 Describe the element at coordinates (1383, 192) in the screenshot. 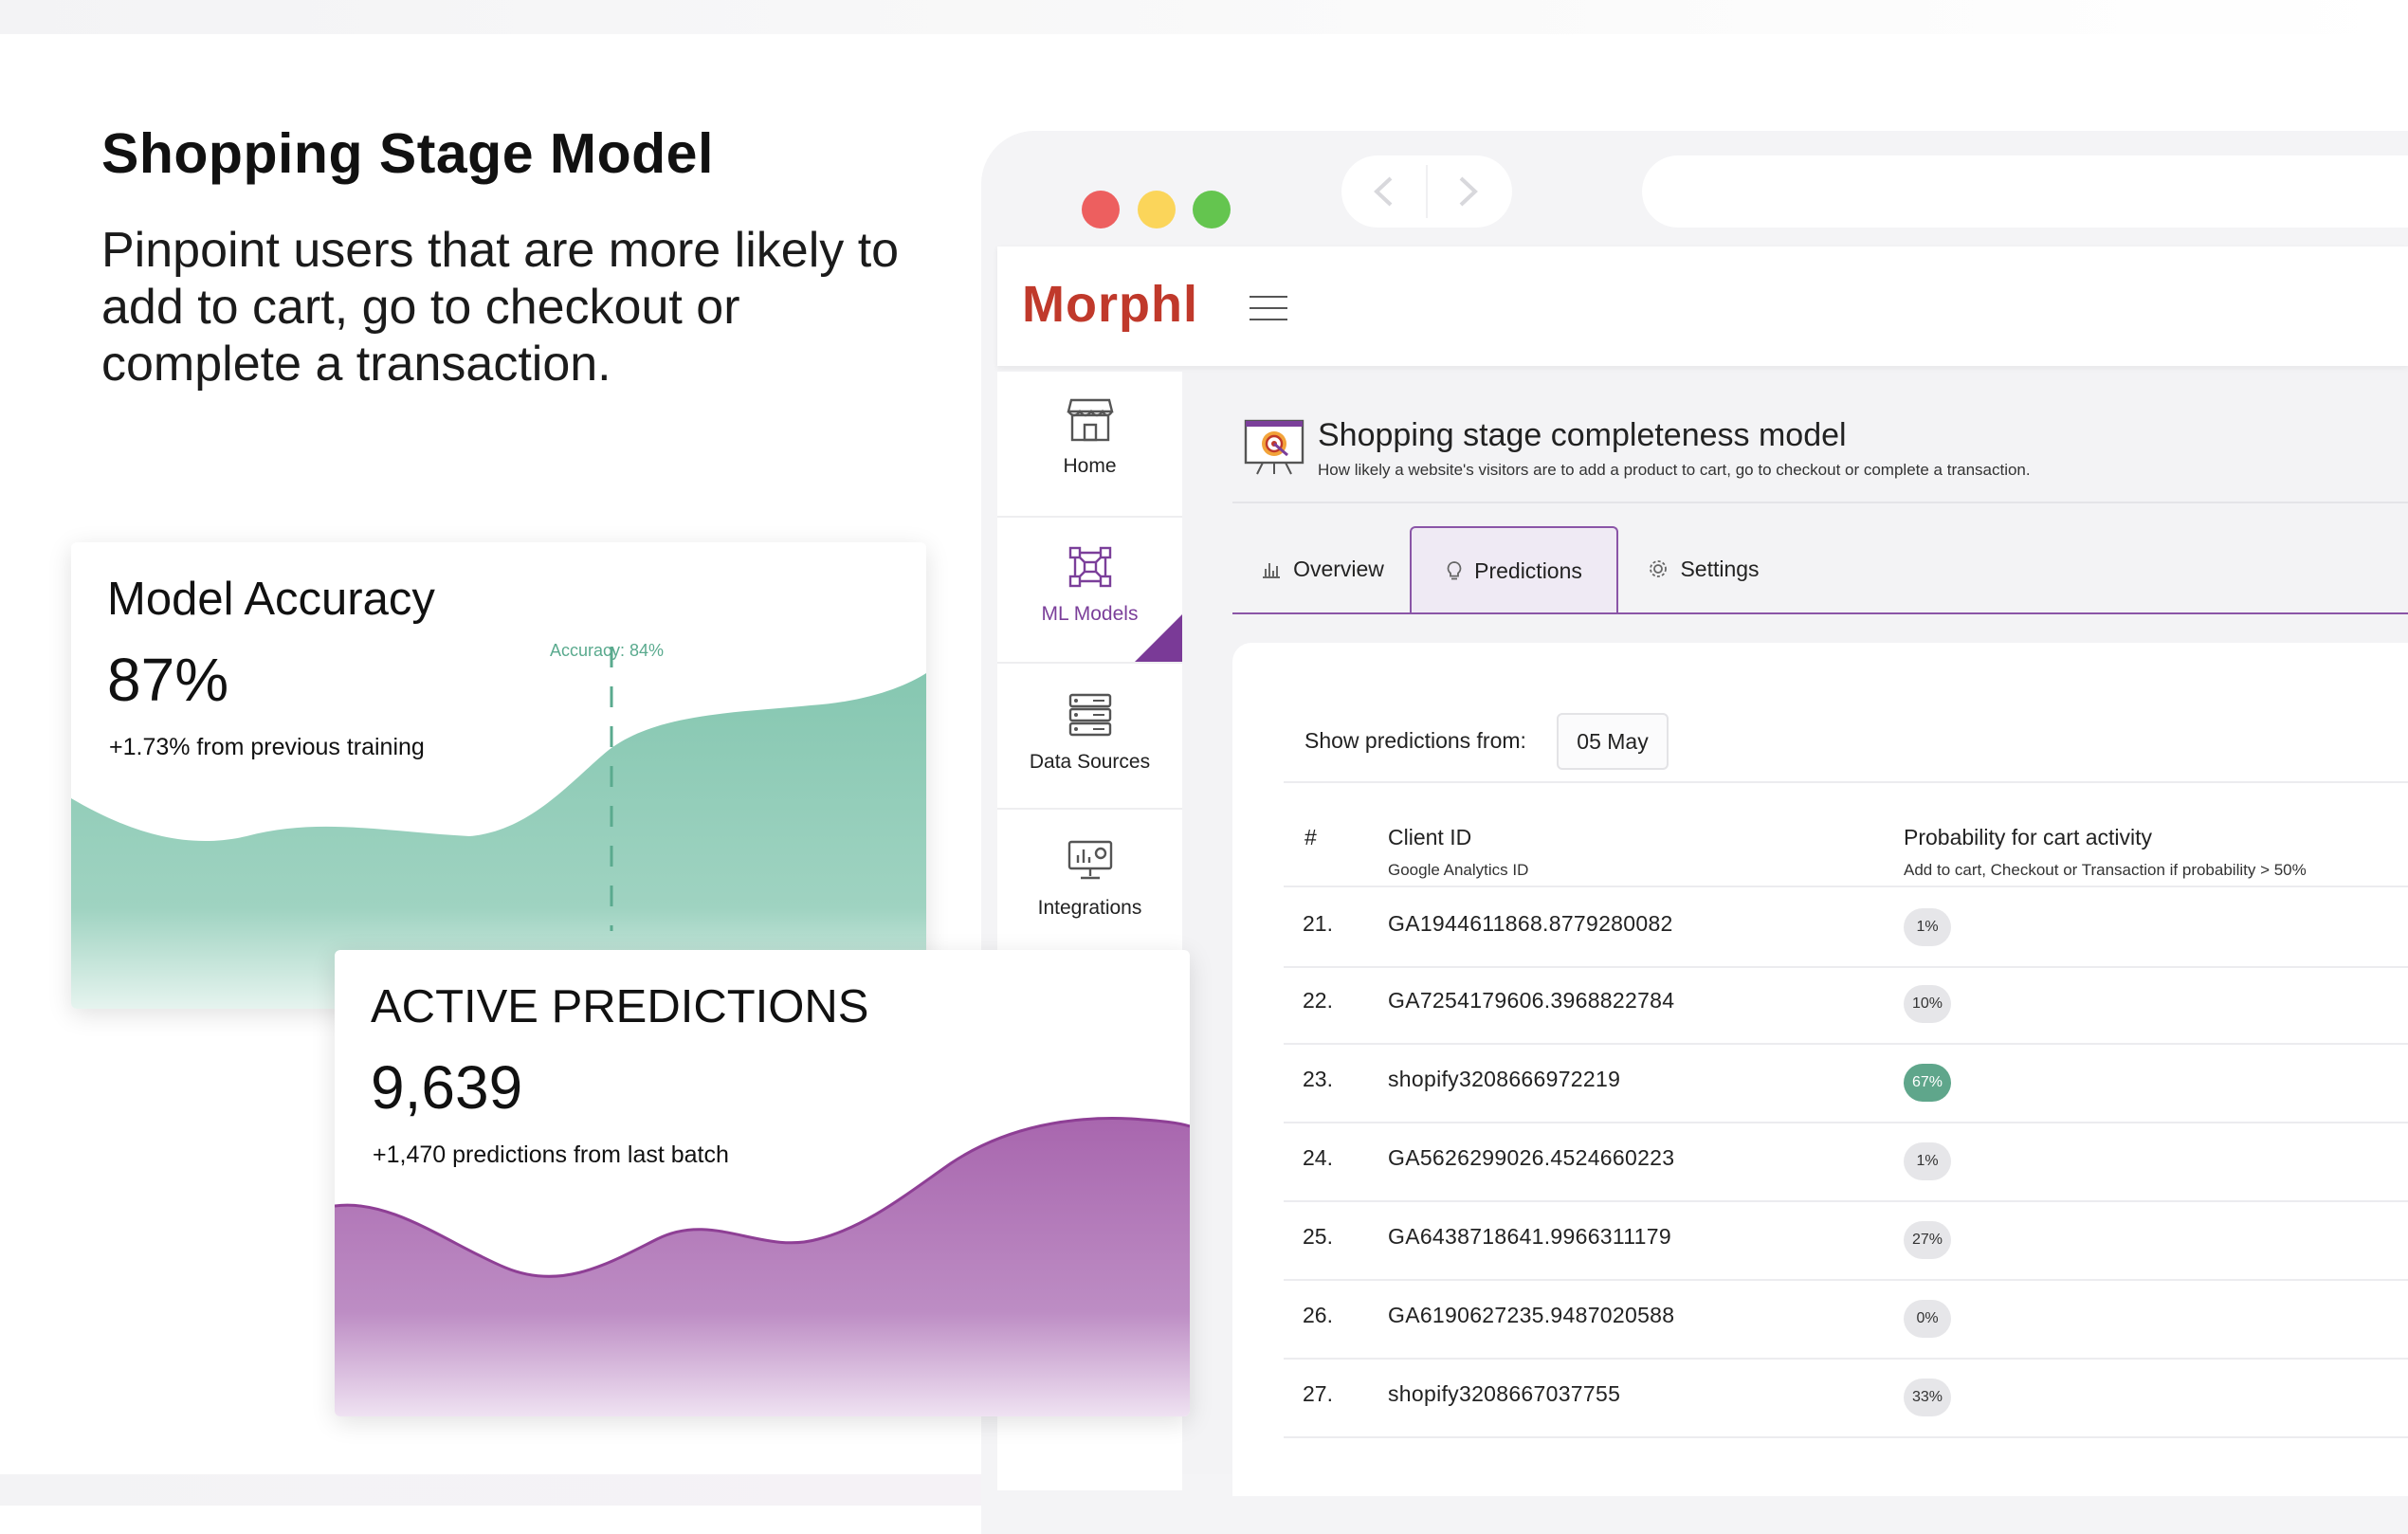

I see `back-arrow-icon` at that location.